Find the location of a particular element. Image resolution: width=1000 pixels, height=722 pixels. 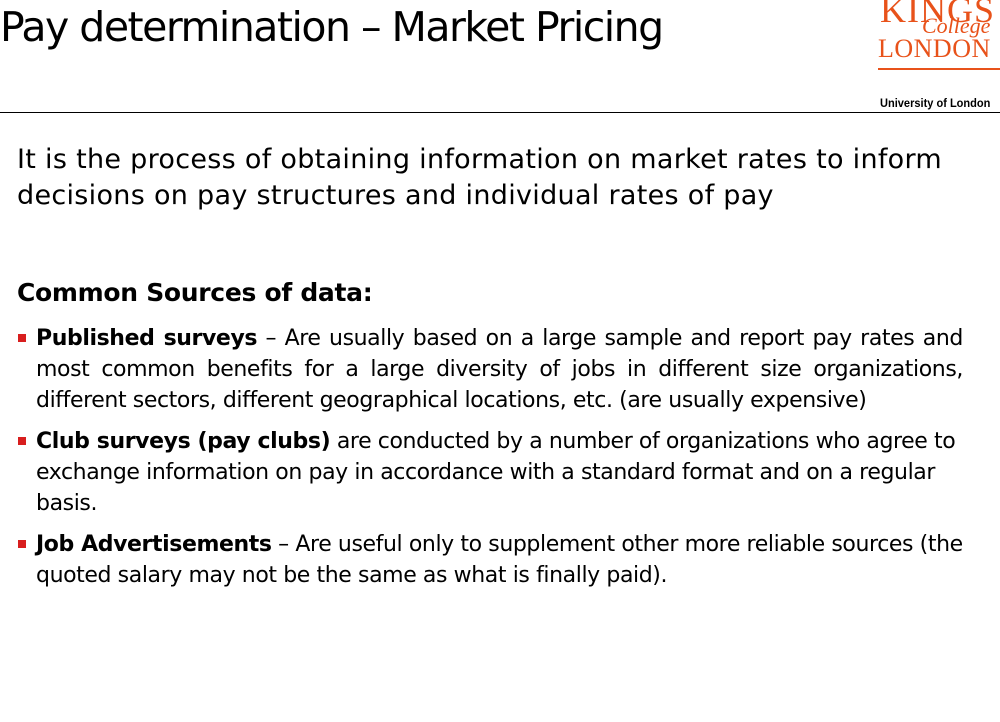

kings-college-london-logo: KINGS College LONDON is located at coordinates (939, 41).